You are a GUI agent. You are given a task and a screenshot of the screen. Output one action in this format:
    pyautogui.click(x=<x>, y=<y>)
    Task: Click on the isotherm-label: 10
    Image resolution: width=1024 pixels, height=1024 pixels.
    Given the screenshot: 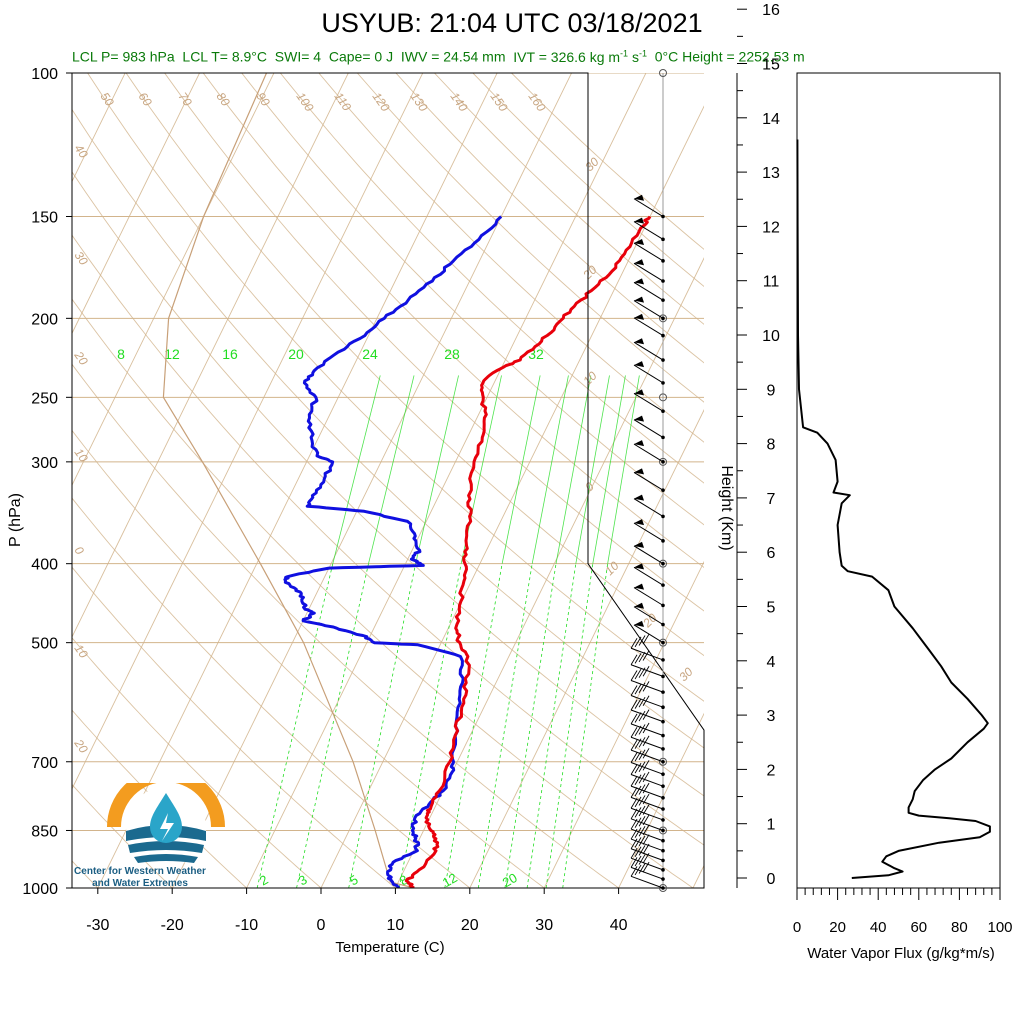 What is the action you would take?
    pyautogui.click(x=81, y=651)
    